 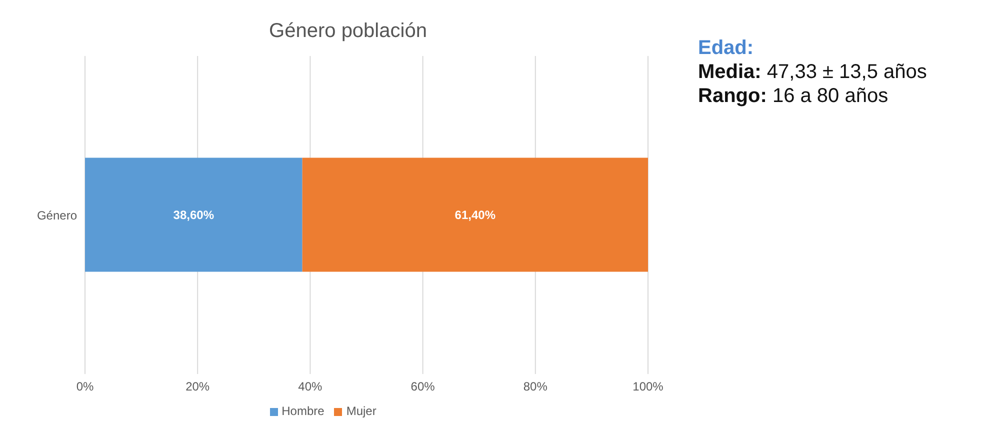 I want to click on chart-title: Género población, so click(x=348, y=31).